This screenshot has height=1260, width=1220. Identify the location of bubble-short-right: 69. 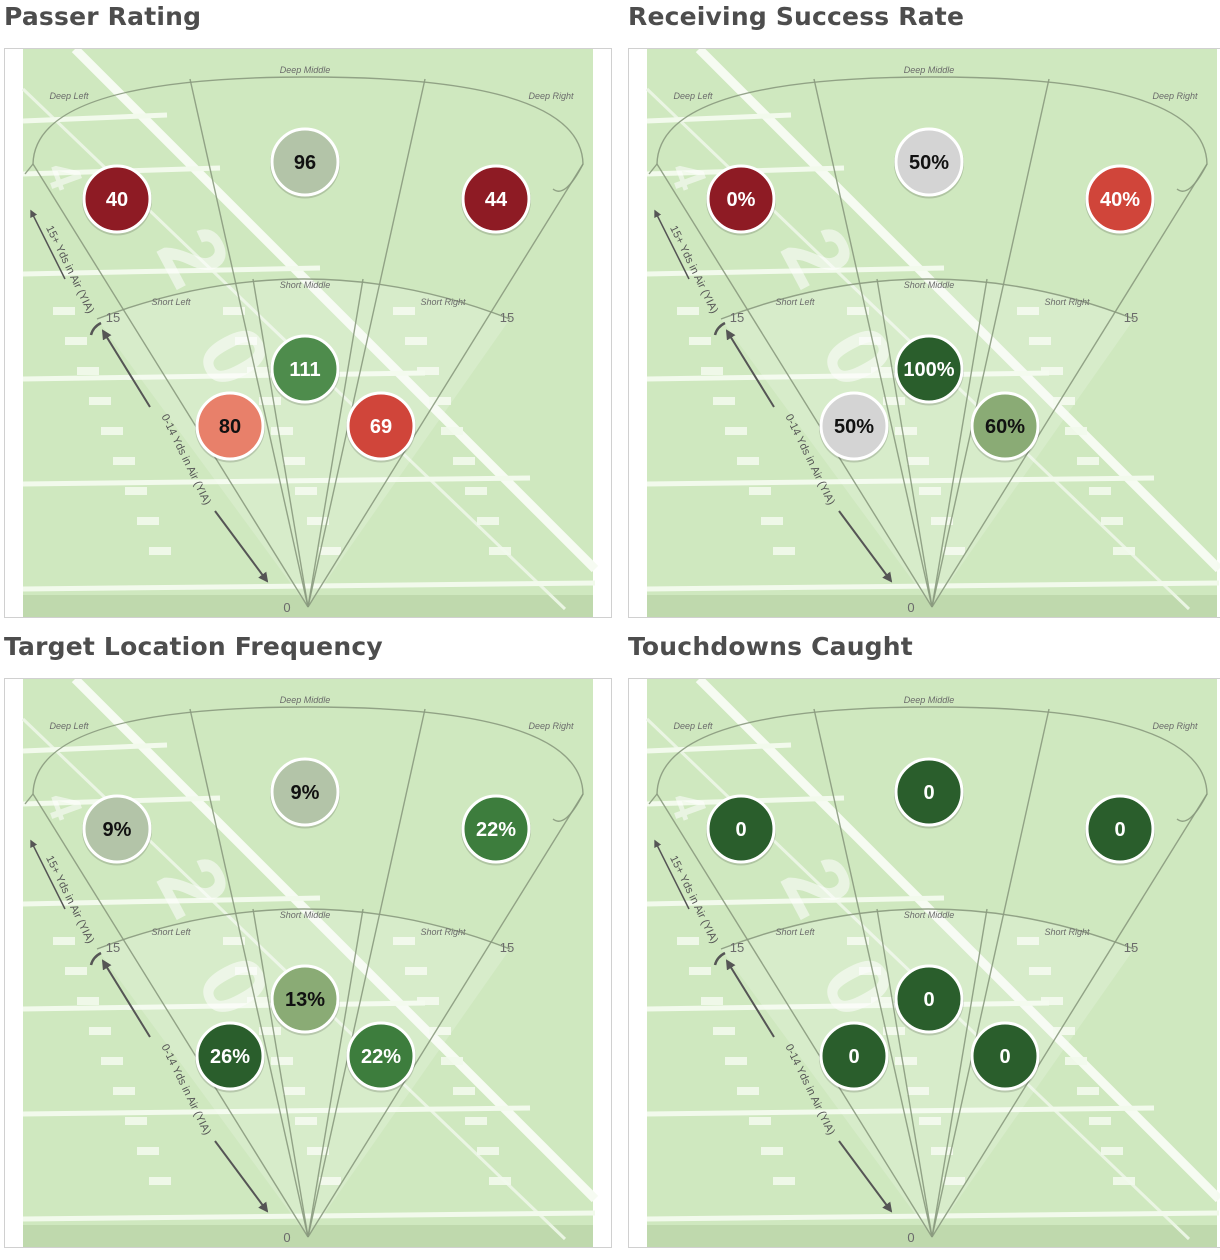
(381, 427).